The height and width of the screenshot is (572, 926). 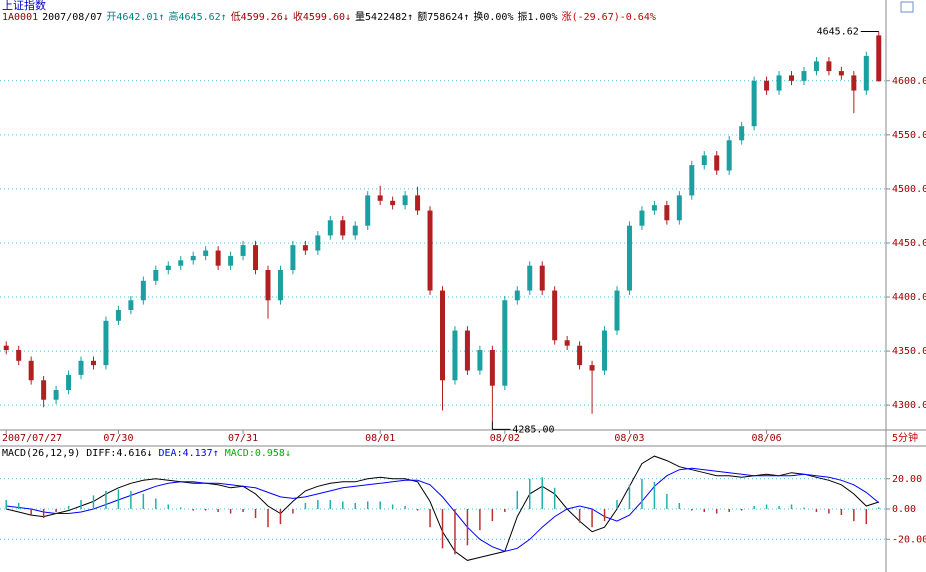 What do you see at coordinates (322, 17) in the screenshot?
I see `quote-field: 收4599.60↓` at bounding box center [322, 17].